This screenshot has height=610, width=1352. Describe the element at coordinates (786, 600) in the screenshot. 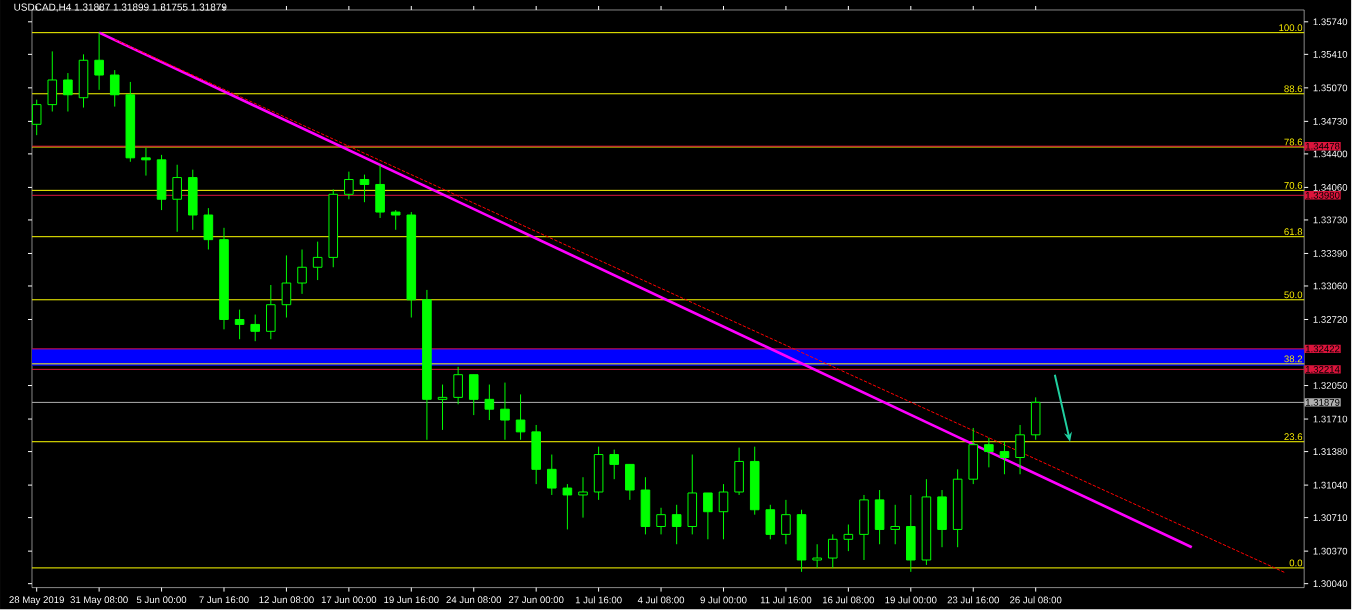

I see `x-tick-label: 11 Jul 16:00` at that location.